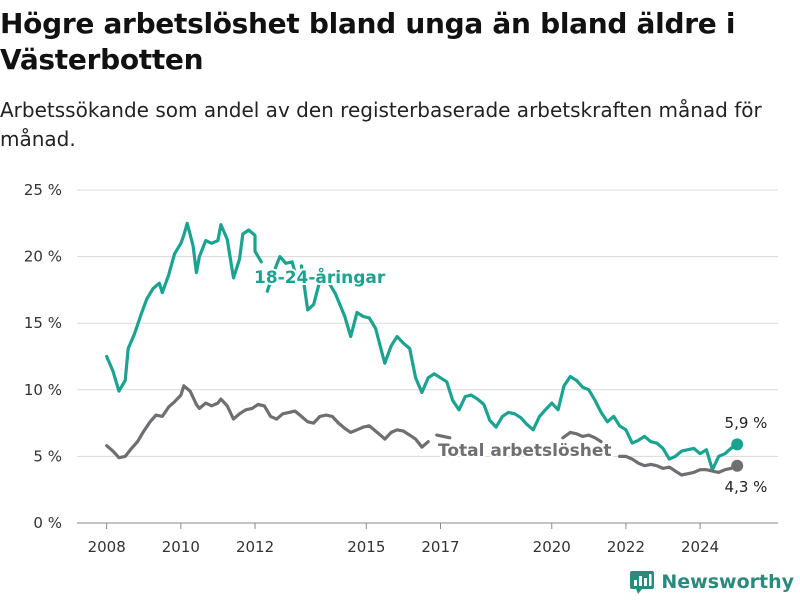 The image size is (800, 600). Describe the element at coordinates (727, 582) in the screenshot. I see `brand-name: Newsworthy` at that location.